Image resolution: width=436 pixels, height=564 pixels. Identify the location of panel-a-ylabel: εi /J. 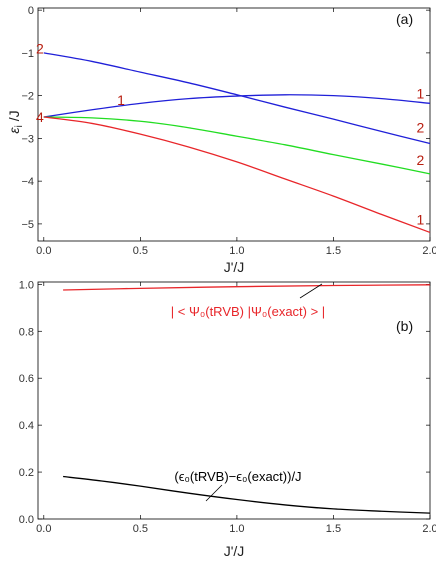
(15, 121).